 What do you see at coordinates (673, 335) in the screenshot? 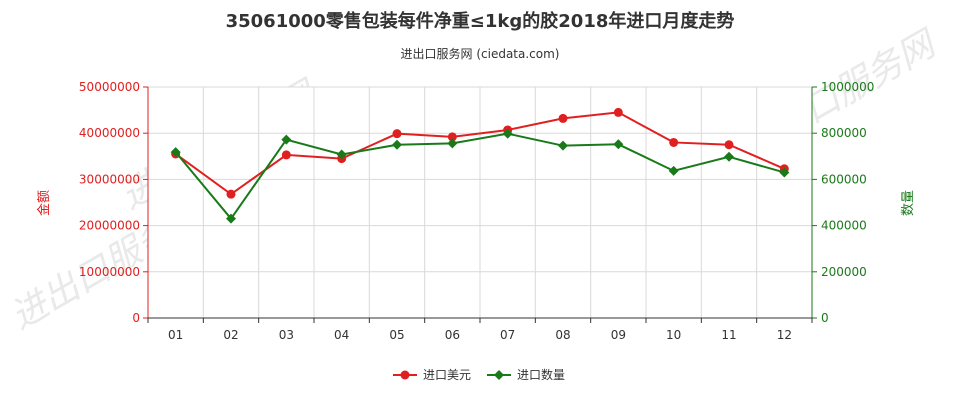
I see `x-tick-label: 10` at bounding box center [673, 335].